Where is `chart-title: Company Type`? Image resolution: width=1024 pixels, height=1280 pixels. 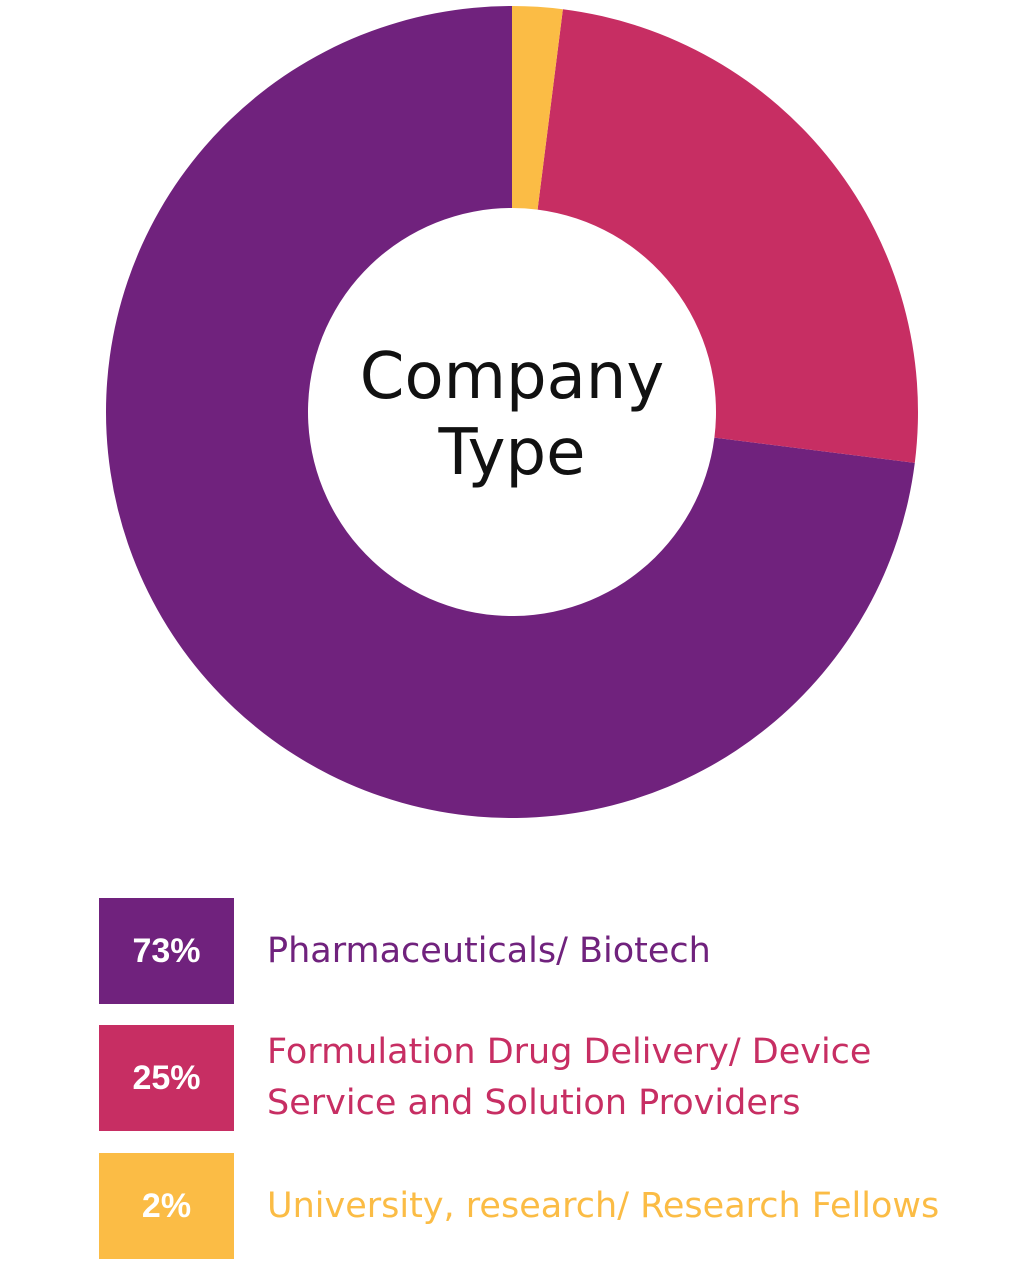
chart-title: Company Type is located at coordinates (512, 415).